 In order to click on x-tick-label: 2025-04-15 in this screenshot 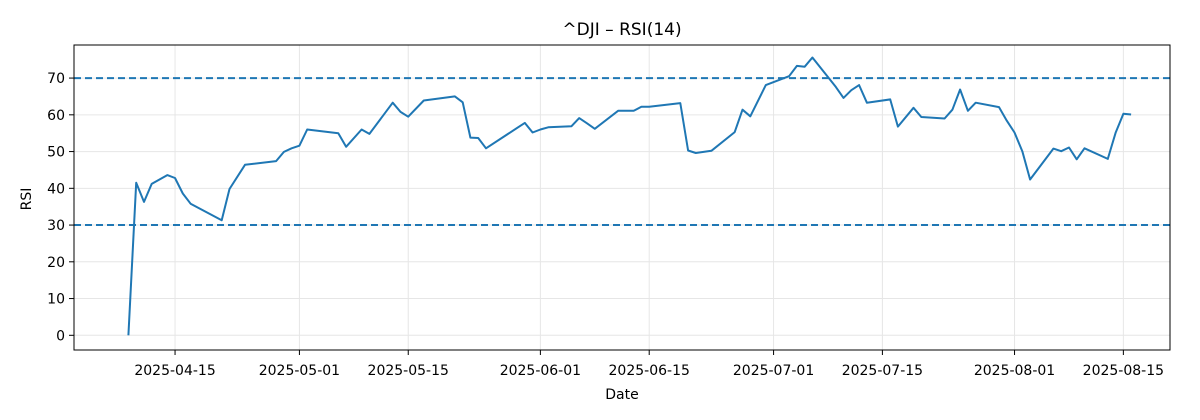, I will do `click(174, 371)`.